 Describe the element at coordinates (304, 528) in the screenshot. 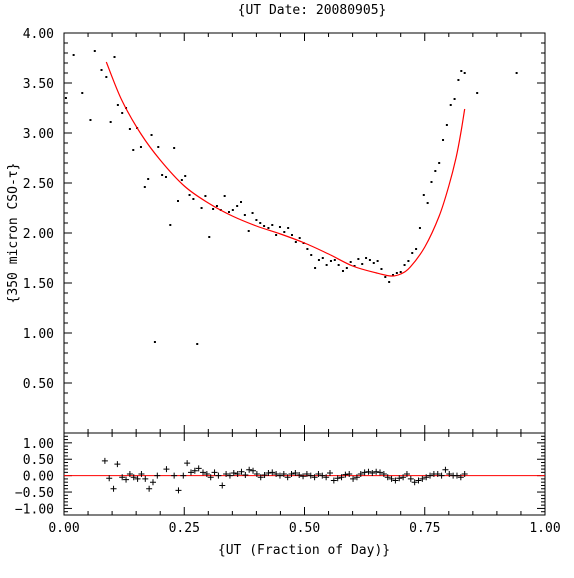

I see `x-tick-label: 0.50` at that location.